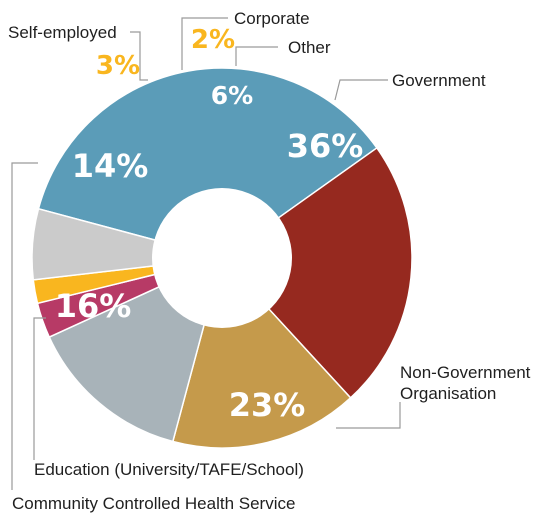  Describe the element at coordinates (39, 388) in the screenshot. I see `leader-education` at that location.